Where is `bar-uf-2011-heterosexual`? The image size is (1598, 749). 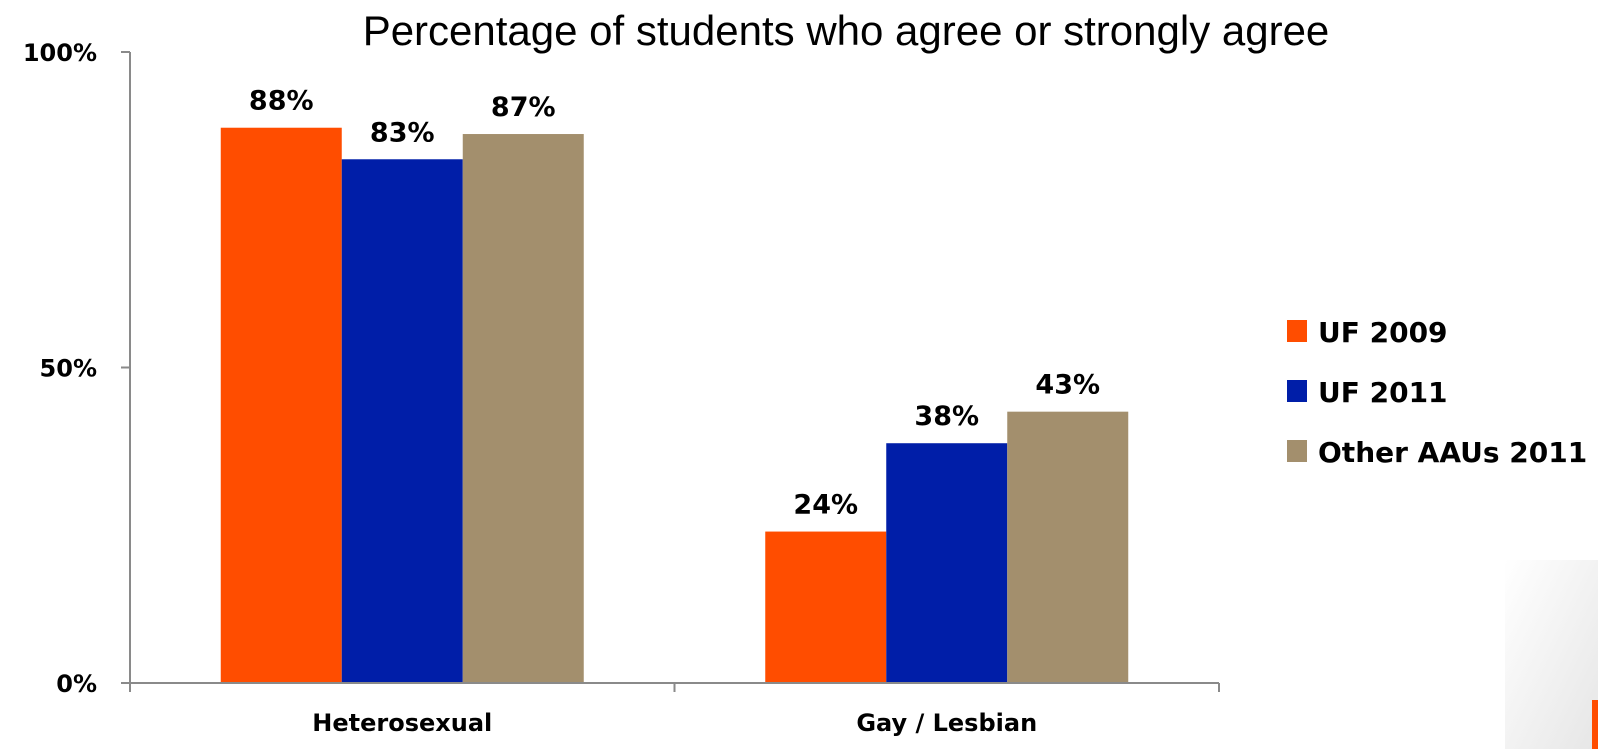
bar-uf-2011-heterosexual is located at coordinates (402, 421).